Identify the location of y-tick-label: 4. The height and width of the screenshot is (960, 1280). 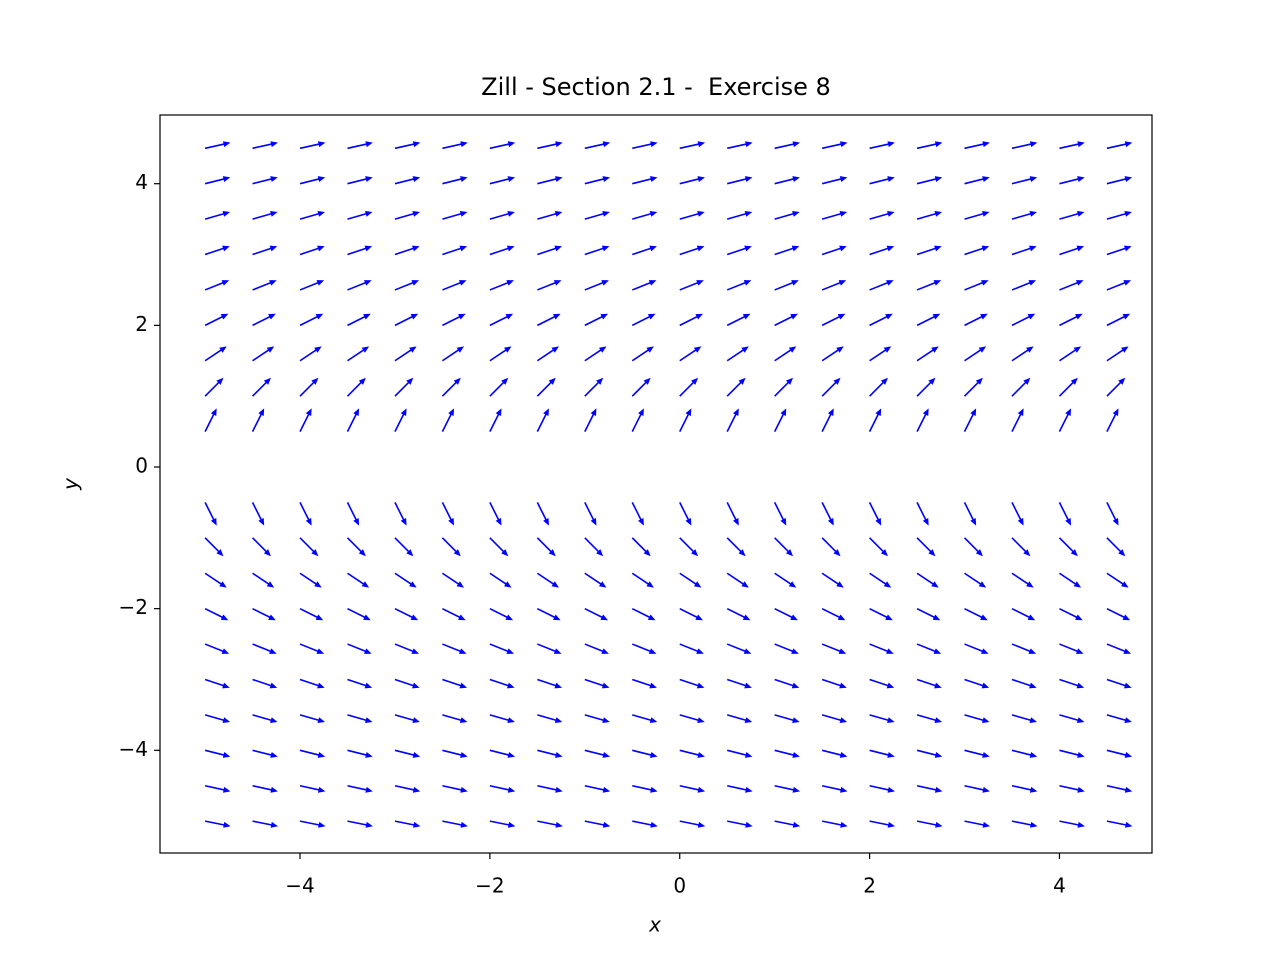
(141, 182).